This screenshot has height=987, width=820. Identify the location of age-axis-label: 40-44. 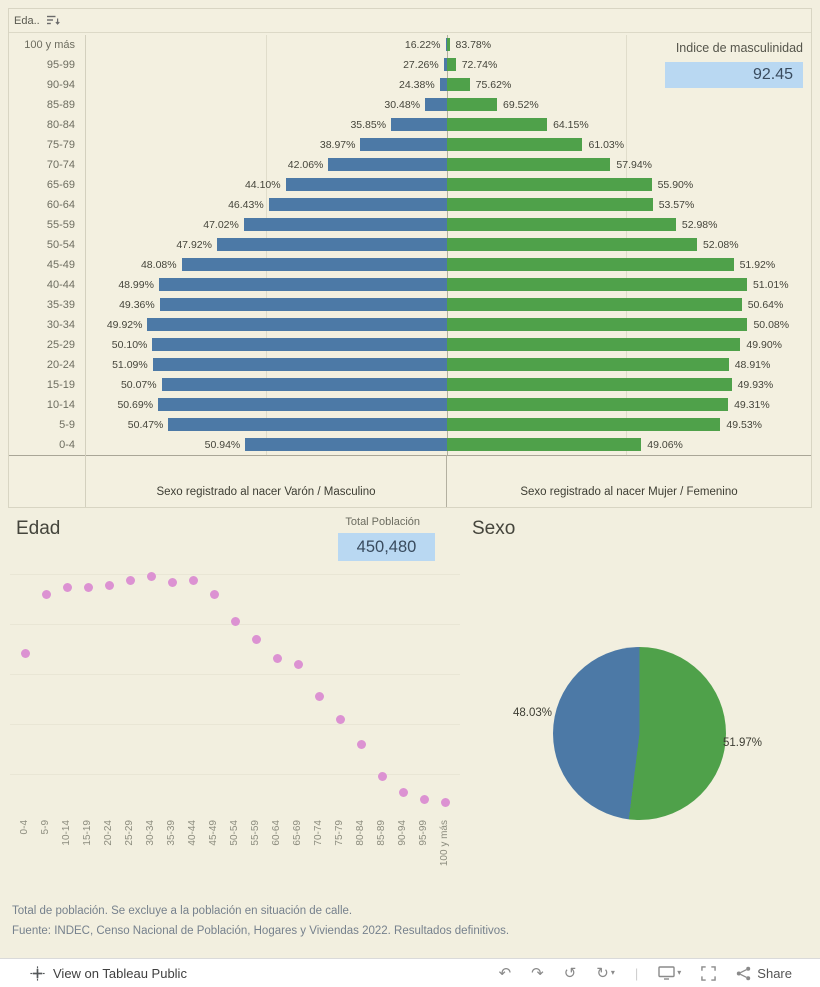
(192, 833).